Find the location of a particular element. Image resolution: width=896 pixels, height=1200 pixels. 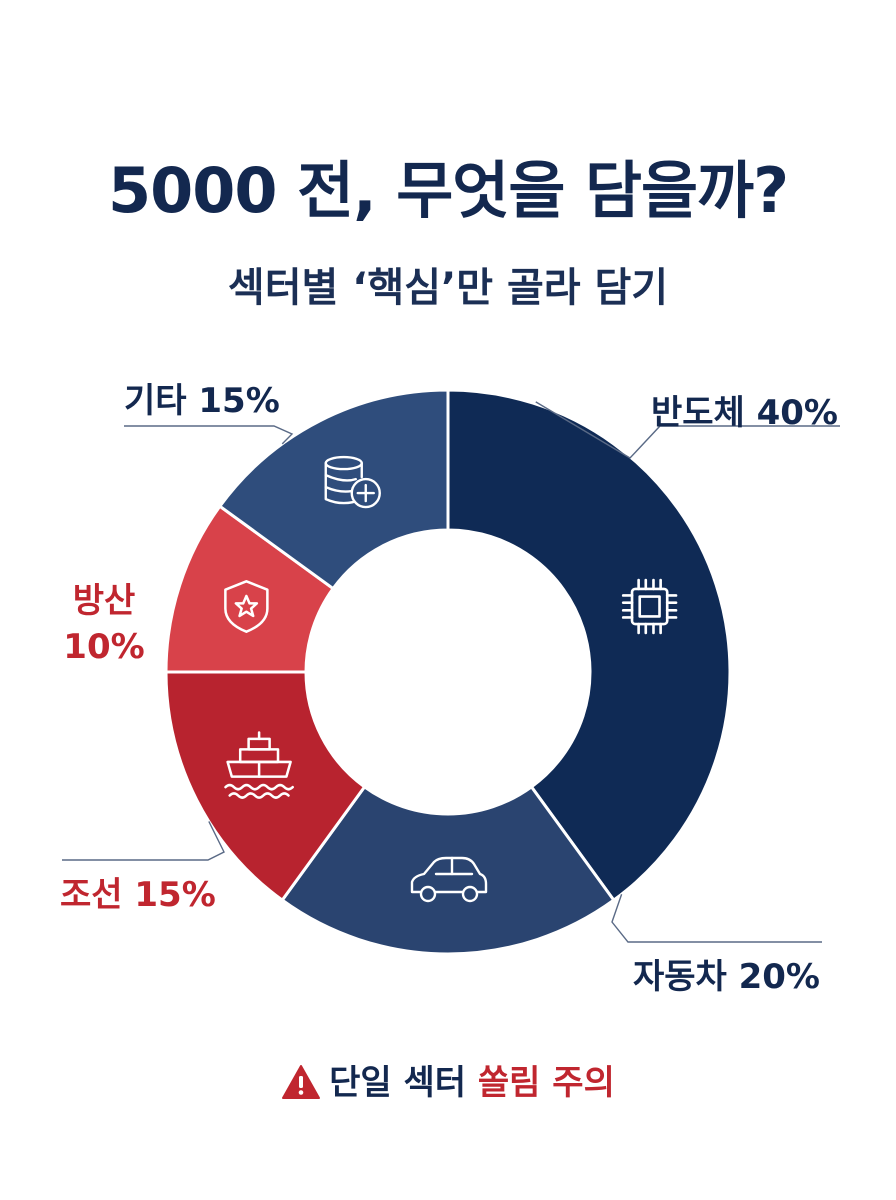

slice-자동차 is located at coordinates (448, 870).